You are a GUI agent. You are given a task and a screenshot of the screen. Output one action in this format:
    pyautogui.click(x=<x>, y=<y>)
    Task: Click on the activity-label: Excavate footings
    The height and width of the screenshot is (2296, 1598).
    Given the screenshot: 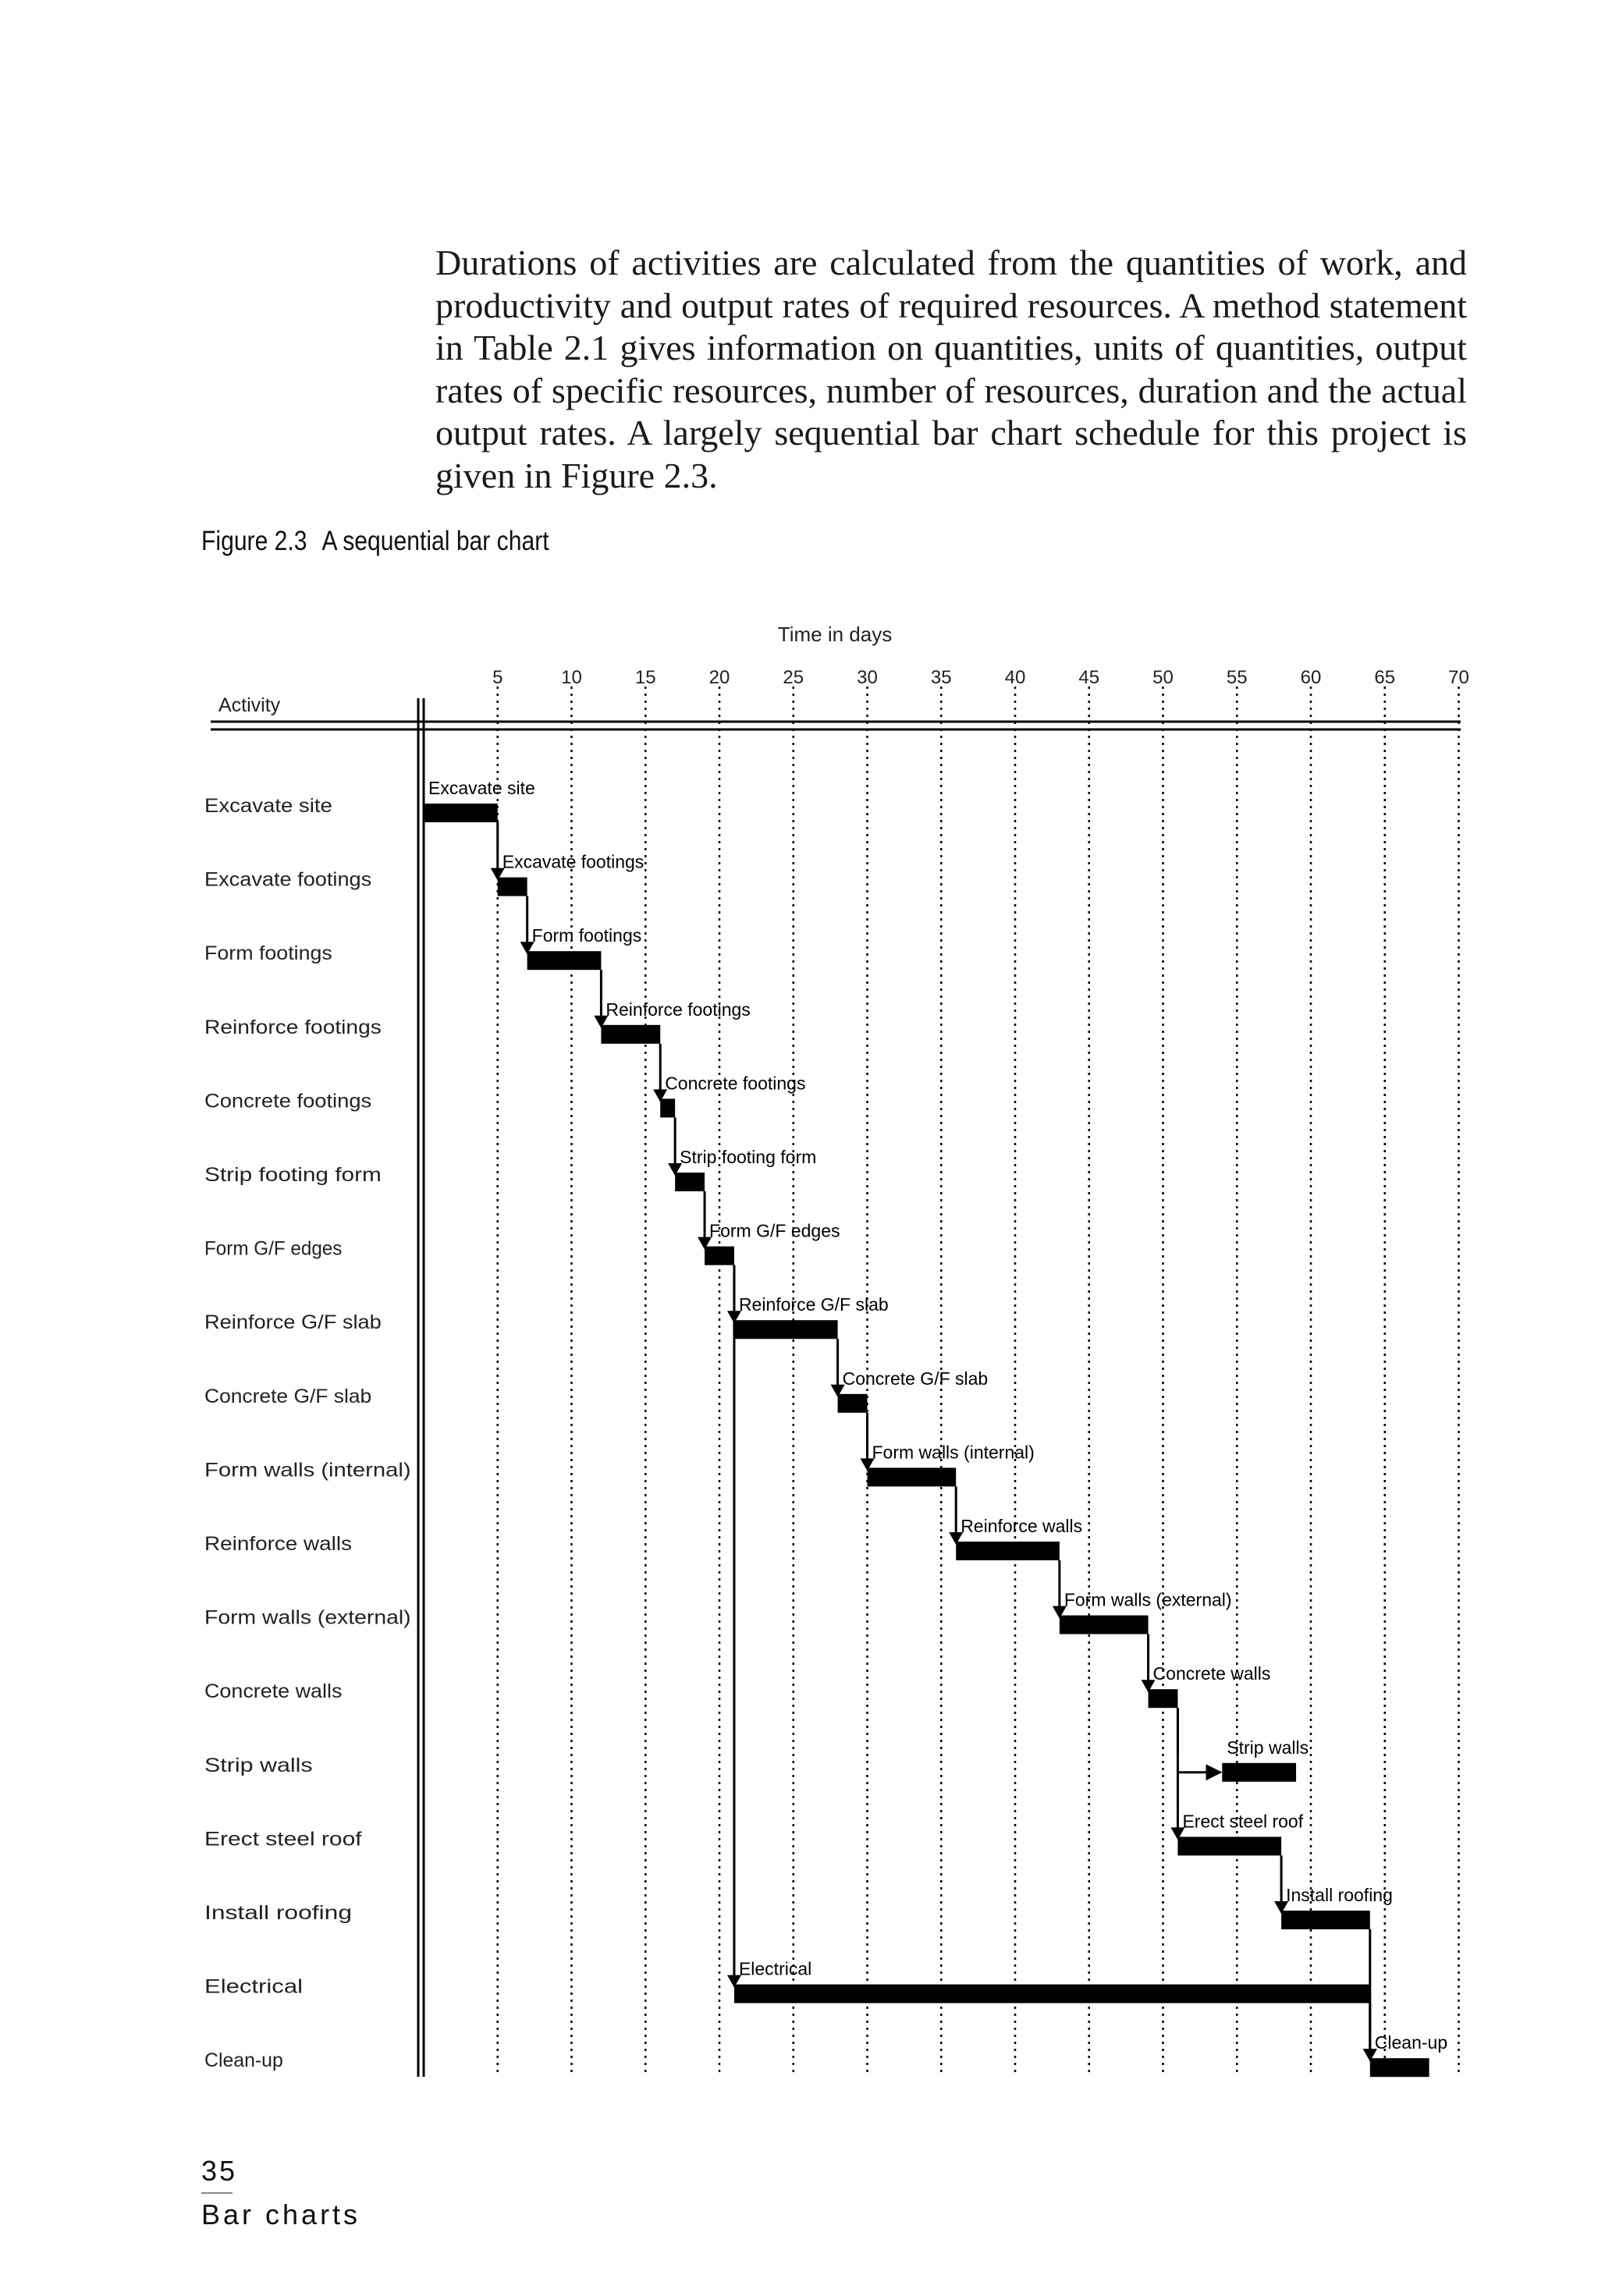 What is the action you would take?
    pyautogui.click(x=287, y=880)
    